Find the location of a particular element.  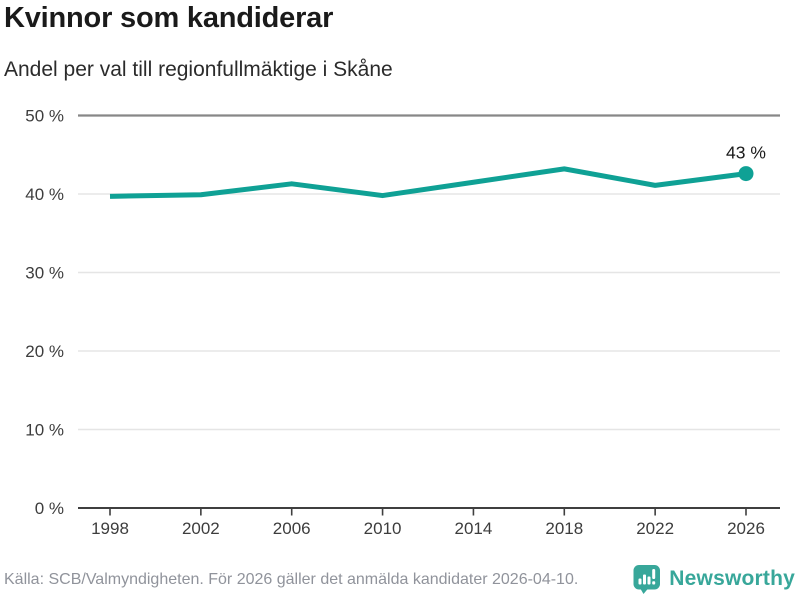

page-title: Kvinnor som kandiderar is located at coordinates (169, 18).